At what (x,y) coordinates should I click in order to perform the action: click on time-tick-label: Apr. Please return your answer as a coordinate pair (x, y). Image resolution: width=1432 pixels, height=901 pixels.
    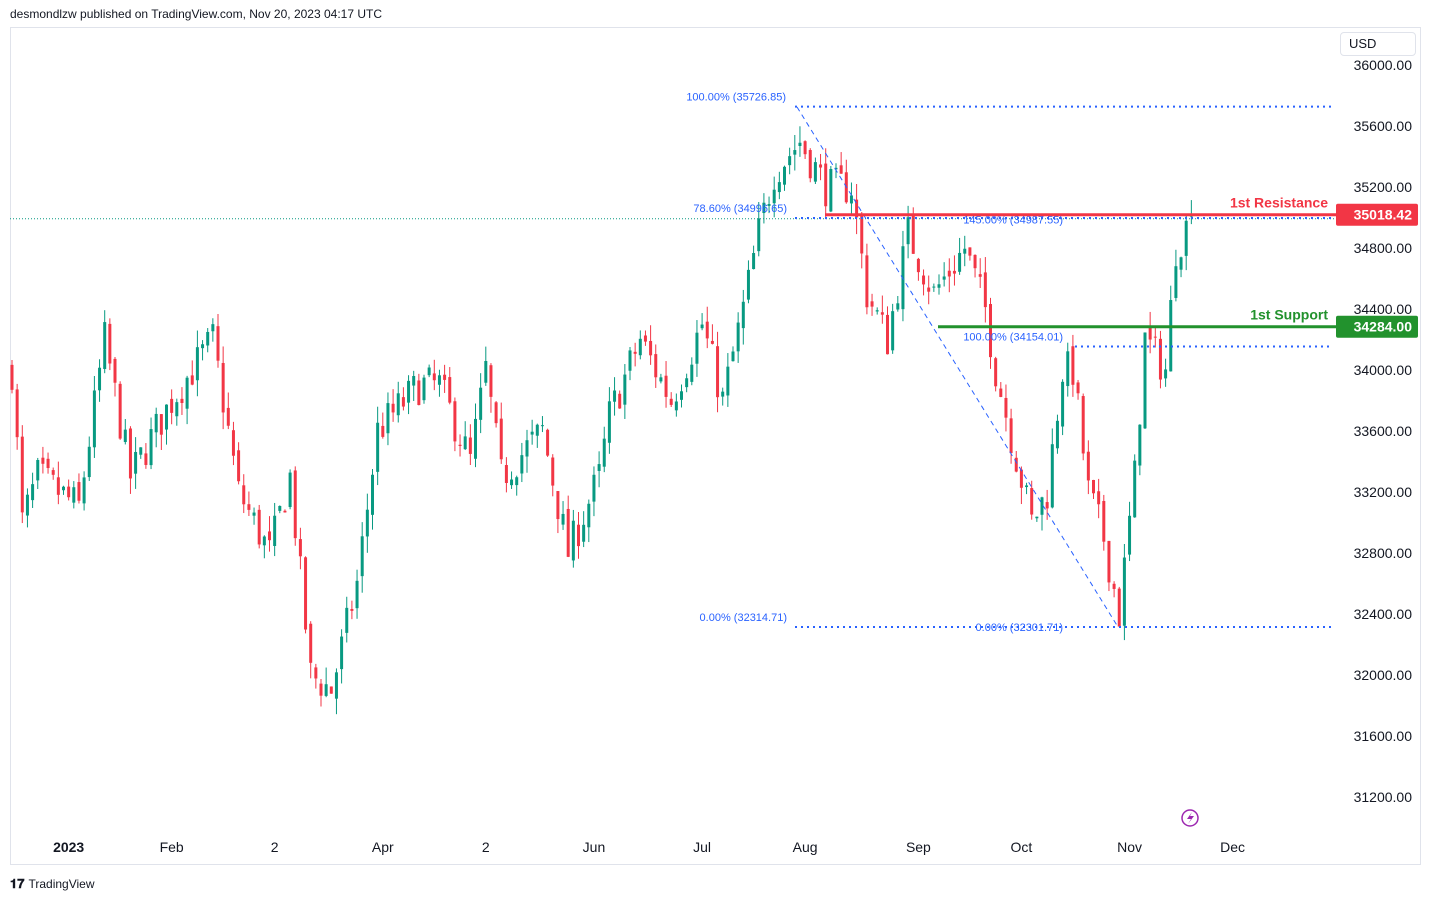
    Looking at the image, I should click on (383, 847).